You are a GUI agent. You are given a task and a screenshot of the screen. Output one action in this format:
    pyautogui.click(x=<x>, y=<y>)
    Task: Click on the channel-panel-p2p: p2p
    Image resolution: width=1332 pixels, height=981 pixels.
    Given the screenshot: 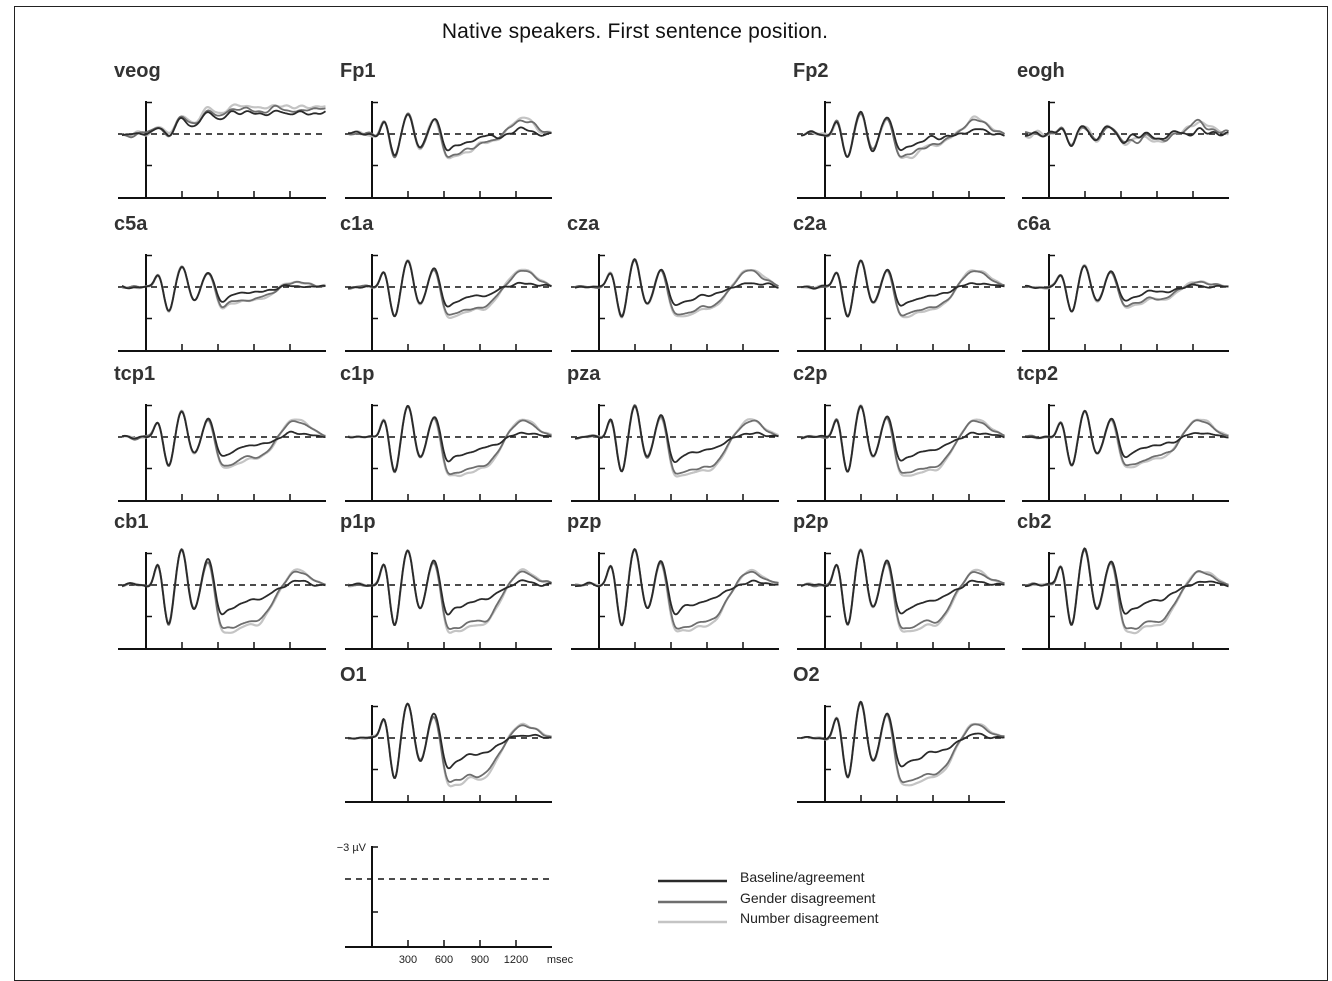 What is the action you would take?
    pyautogui.click(x=899, y=580)
    